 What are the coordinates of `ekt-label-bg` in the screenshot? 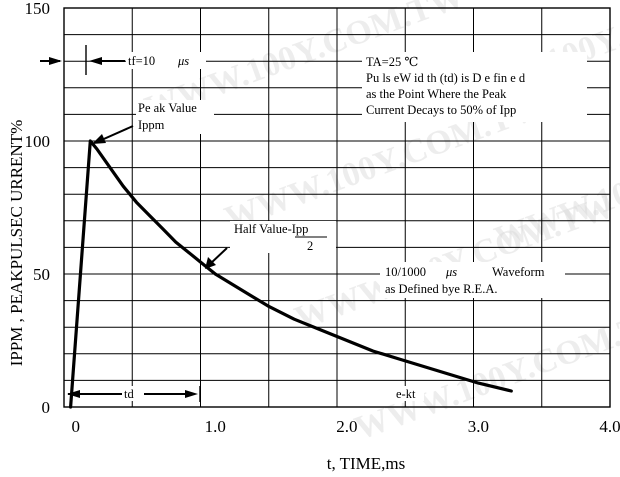 It's located at (409, 393).